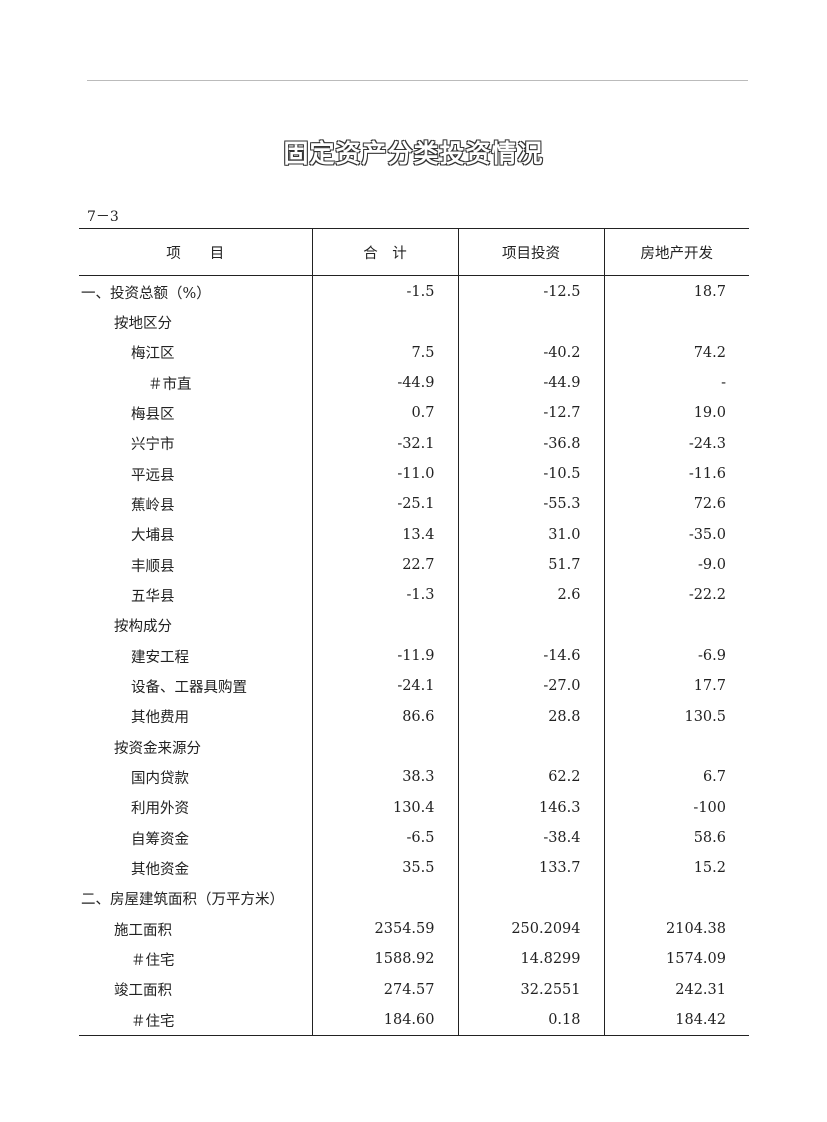  Describe the element at coordinates (530, 929) in the screenshot. I see `row-value: 250.2094` at that location.